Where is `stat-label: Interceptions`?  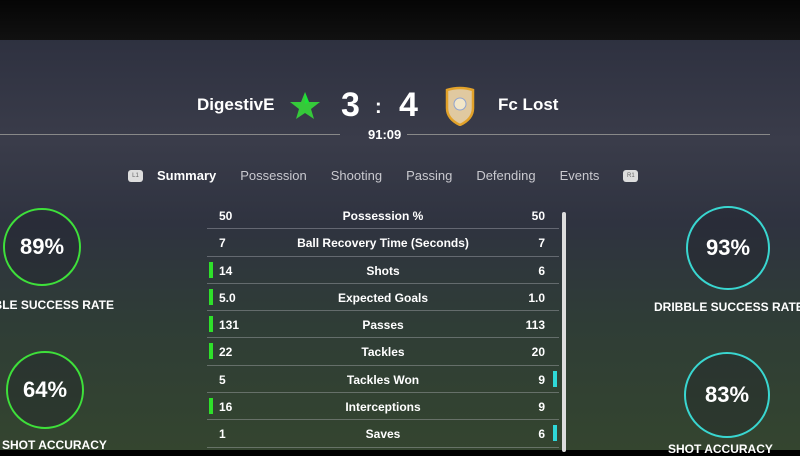
stat-label: Interceptions is located at coordinates (383, 407).